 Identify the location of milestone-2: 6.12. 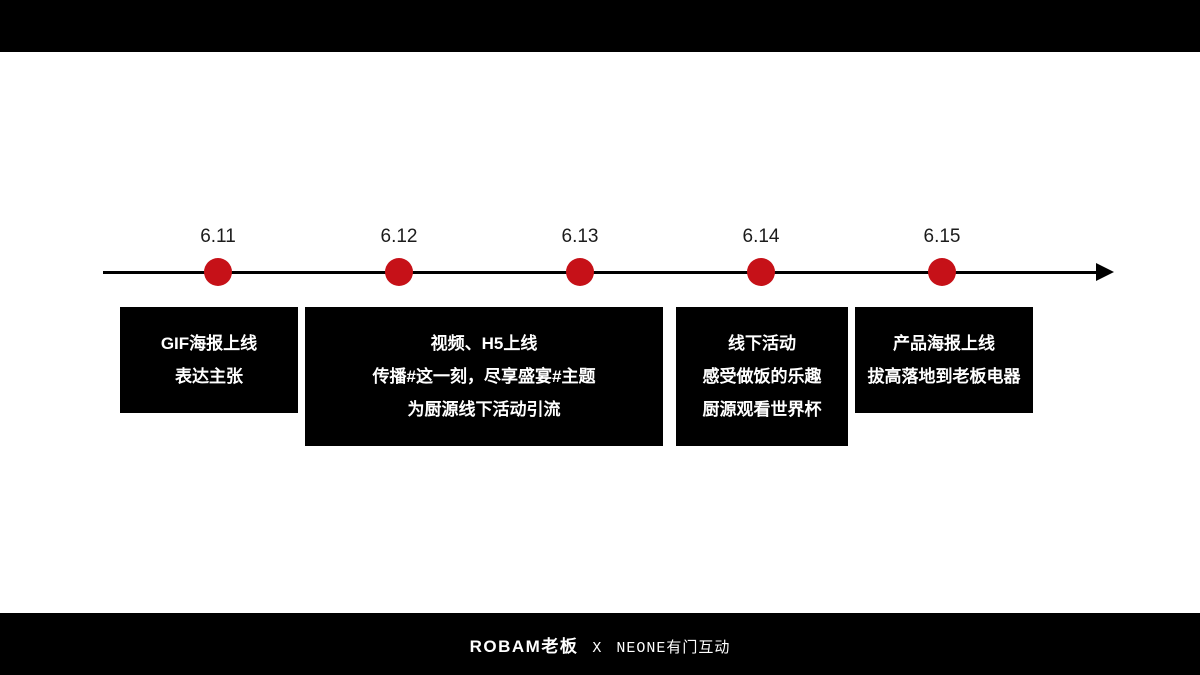
(399, 258).